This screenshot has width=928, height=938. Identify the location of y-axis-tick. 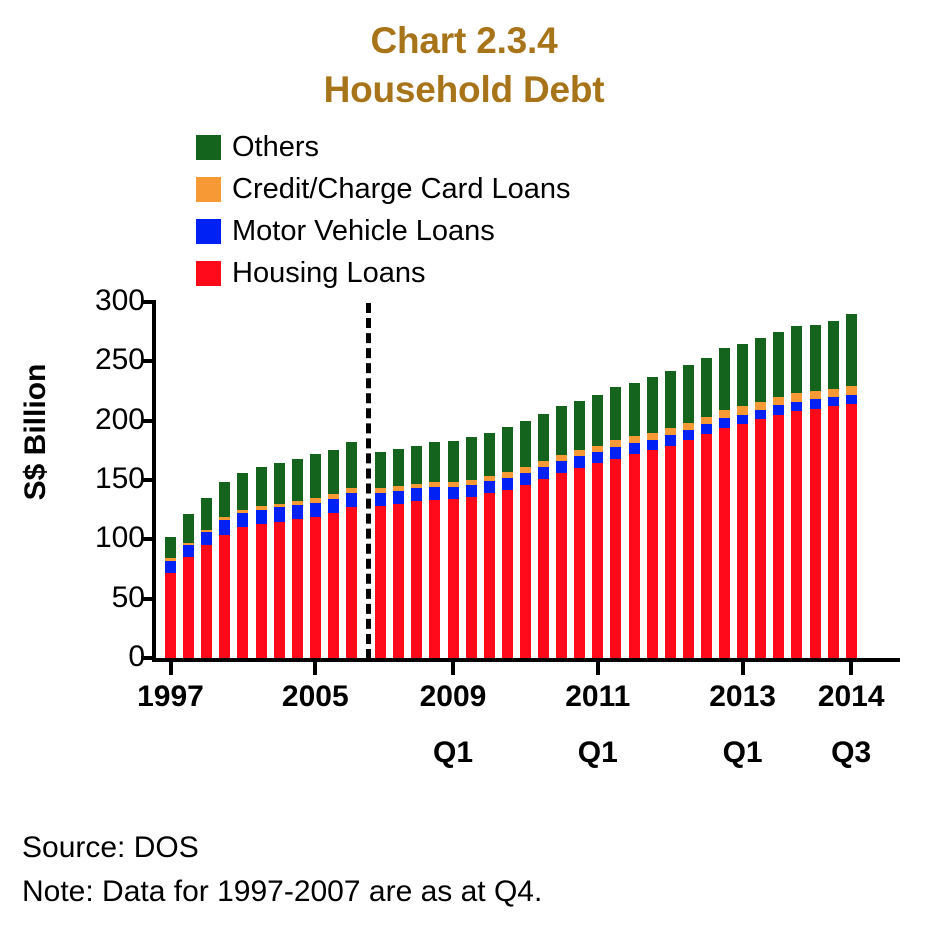
(146, 598).